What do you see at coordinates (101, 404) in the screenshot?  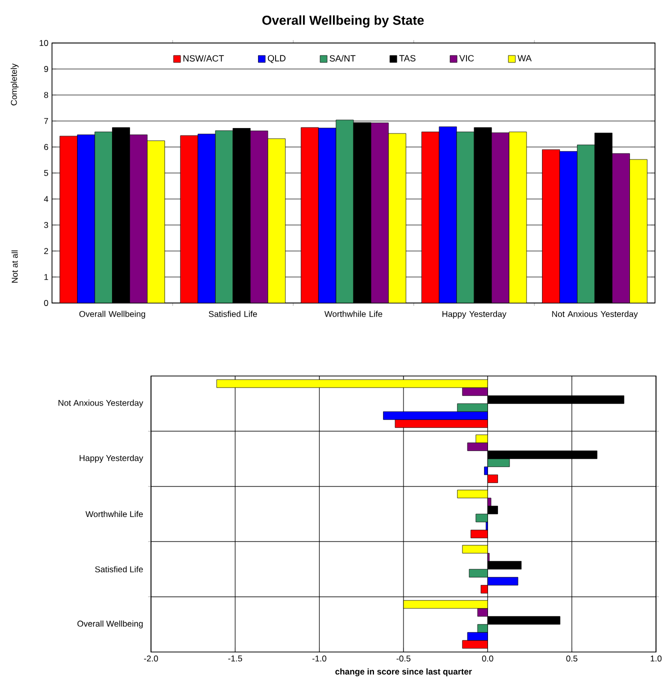 I see `y-tick-label: Not Anxious Yesterday` at bounding box center [101, 404].